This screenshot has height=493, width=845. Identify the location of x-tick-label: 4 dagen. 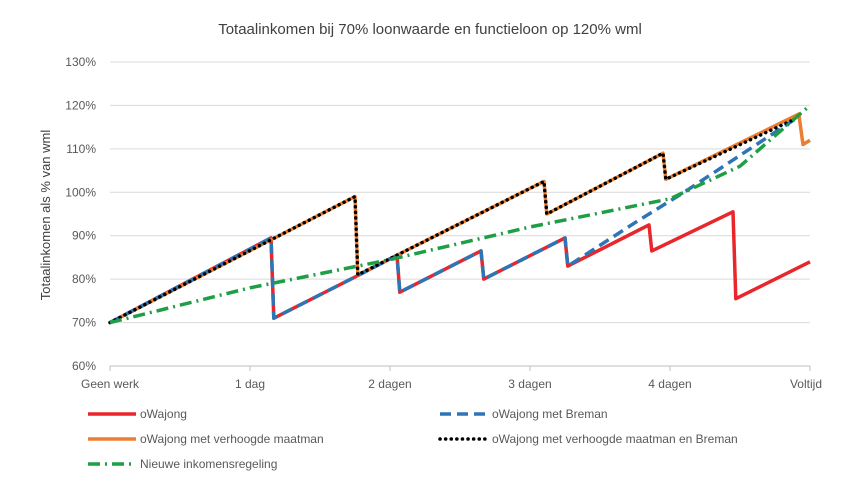
(669, 384).